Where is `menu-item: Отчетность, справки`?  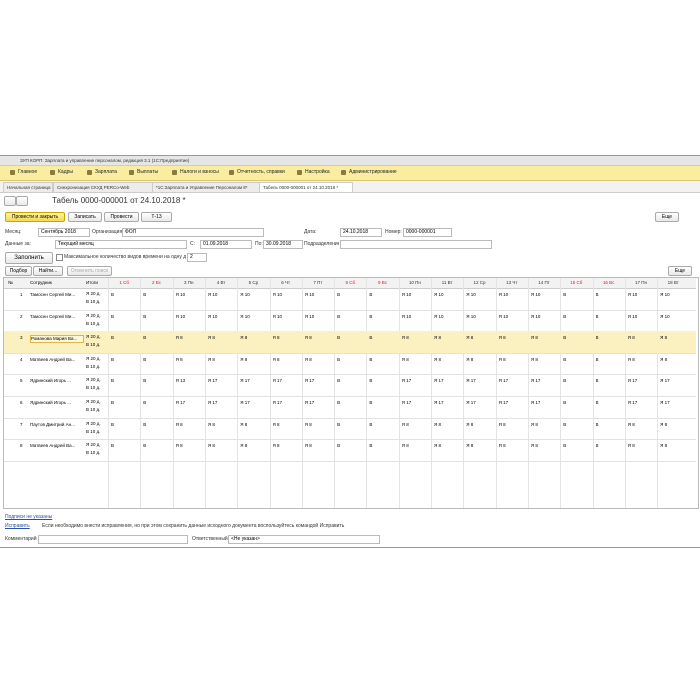
menu-item: Отчетность, справки is located at coordinates (261, 172).